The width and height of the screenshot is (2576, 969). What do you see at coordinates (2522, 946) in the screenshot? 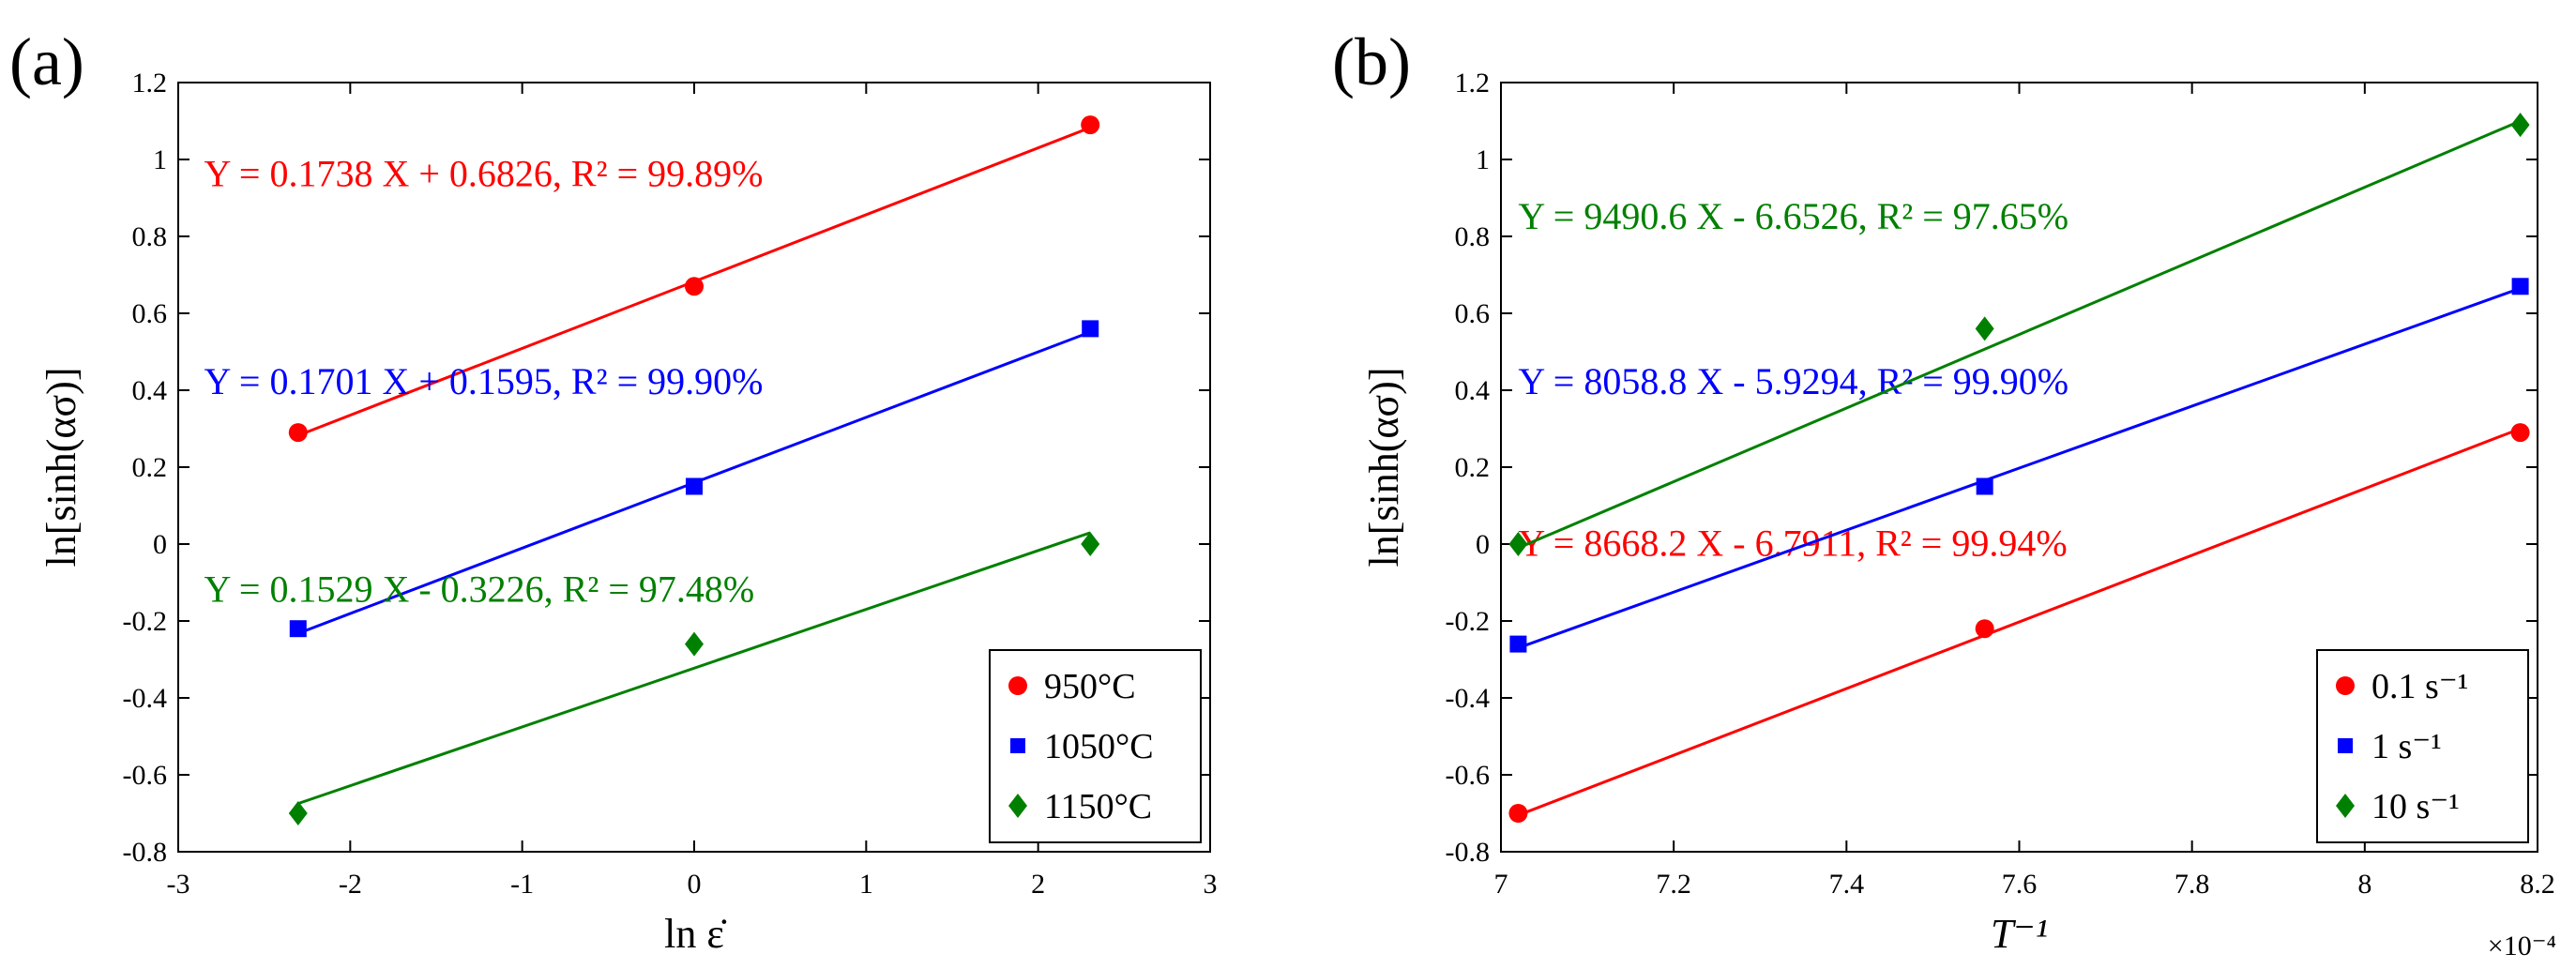
I see `x-multiplier: ×10⁻⁴` at bounding box center [2522, 946].